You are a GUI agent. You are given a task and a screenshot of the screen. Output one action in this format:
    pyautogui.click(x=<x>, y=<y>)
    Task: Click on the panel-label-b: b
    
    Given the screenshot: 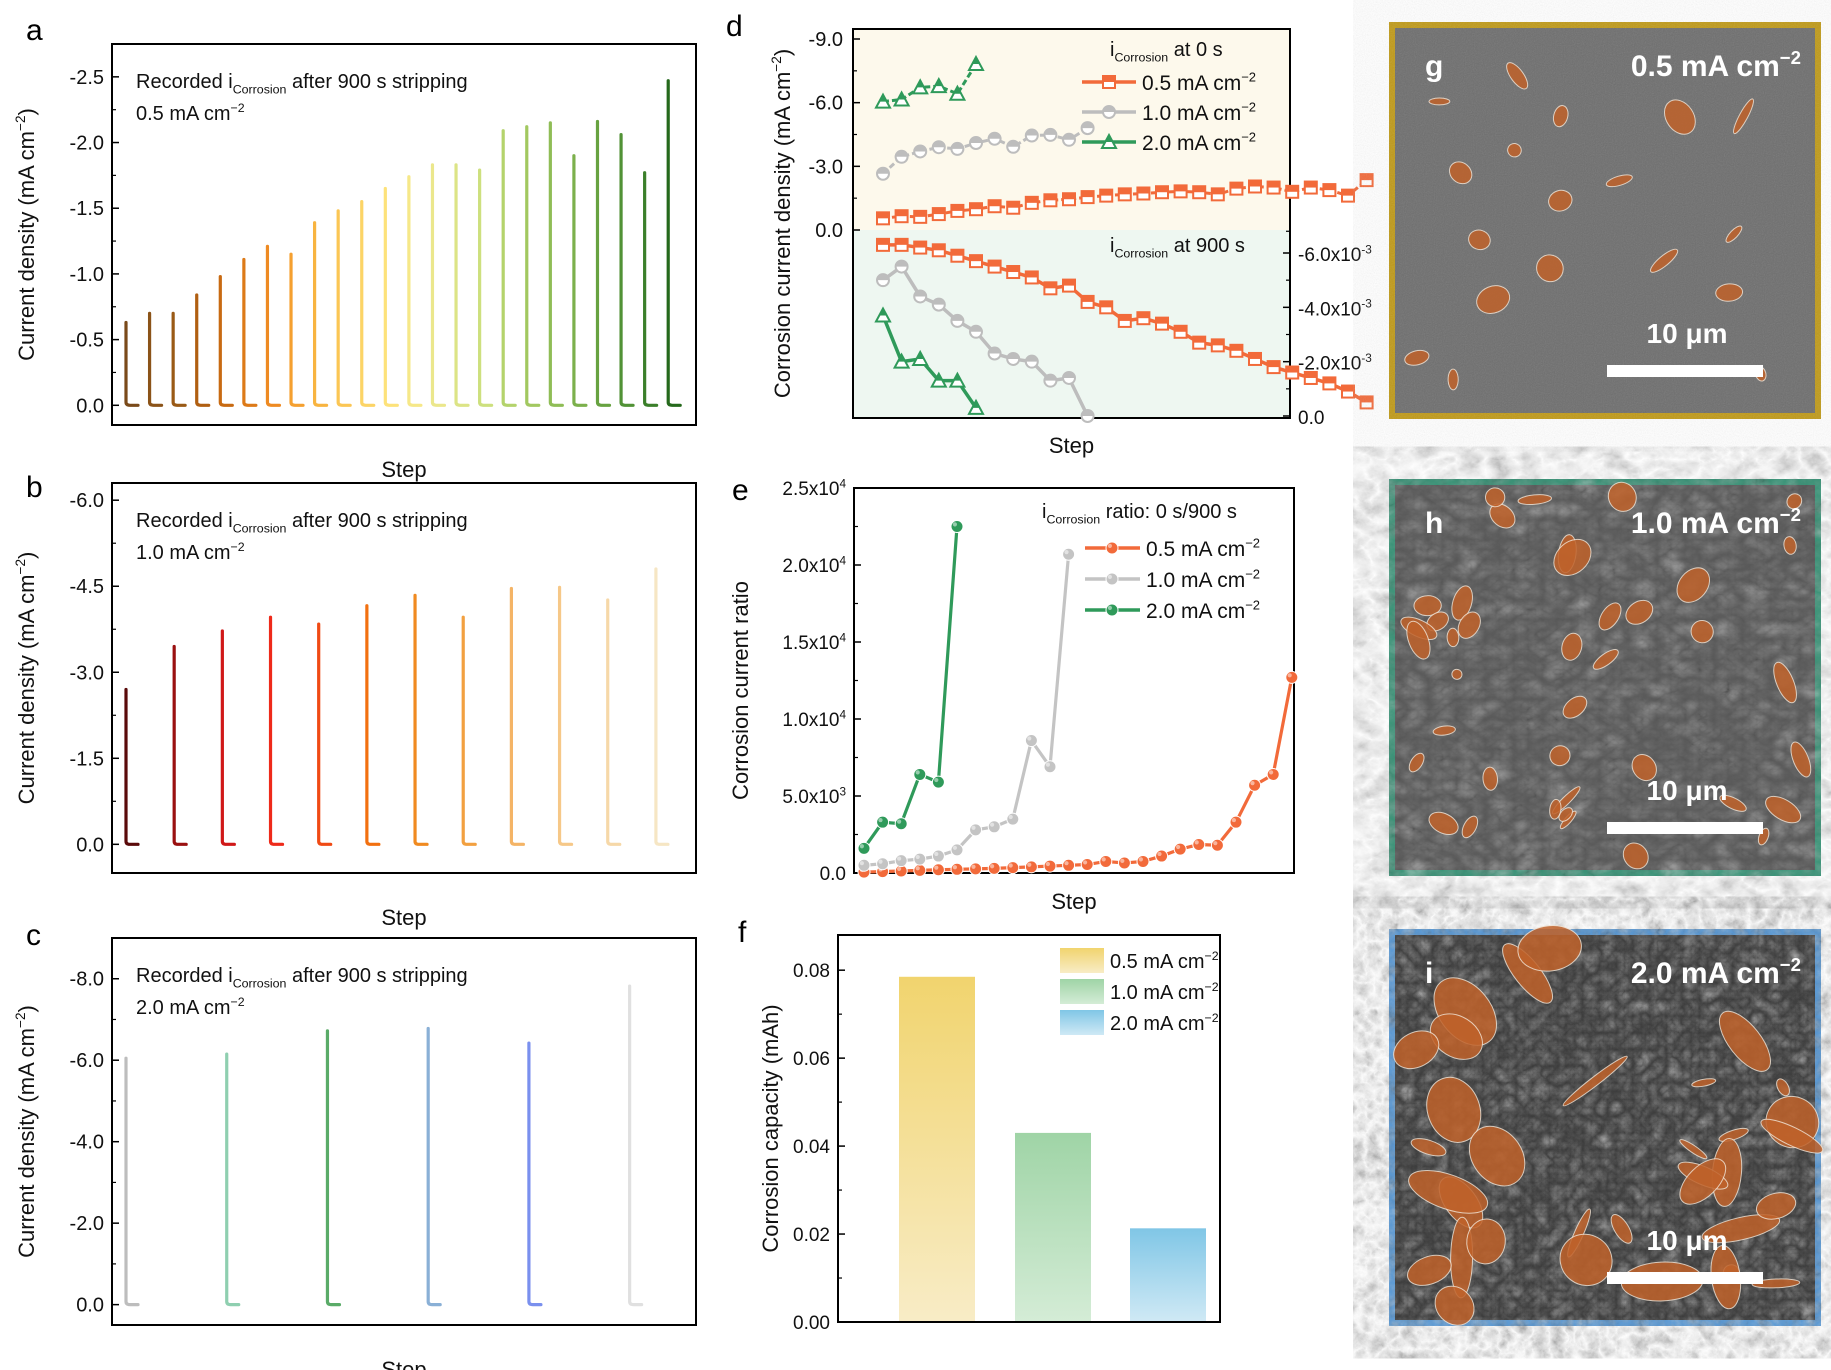 What is the action you would take?
    pyautogui.click(x=34, y=487)
    